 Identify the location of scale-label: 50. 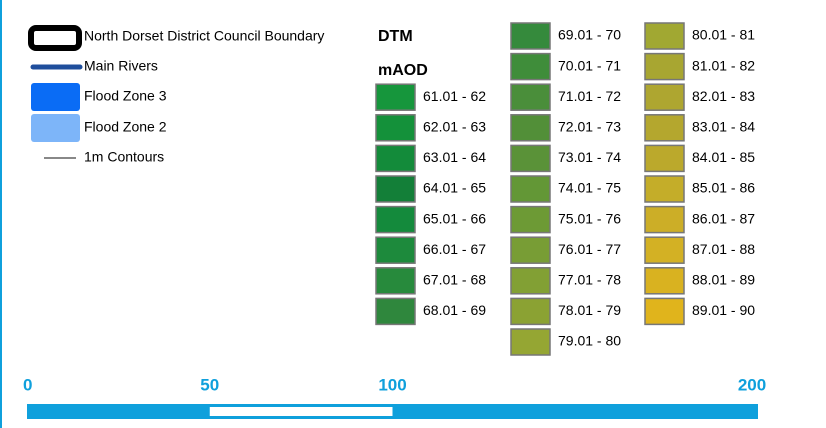
(209, 384).